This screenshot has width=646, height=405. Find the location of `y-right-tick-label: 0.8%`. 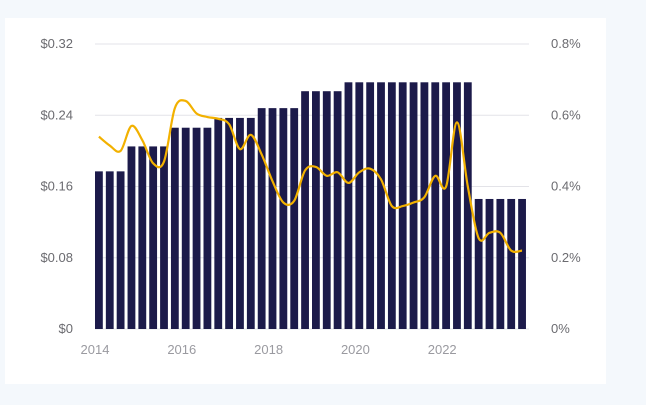

y-right-tick-label: 0.8% is located at coordinates (566, 43).